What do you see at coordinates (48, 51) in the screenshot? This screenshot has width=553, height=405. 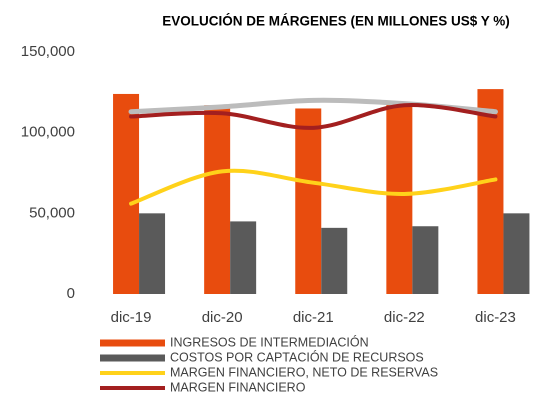 I see `y-tick-label: 150,000` at bounding box center [48, 51].